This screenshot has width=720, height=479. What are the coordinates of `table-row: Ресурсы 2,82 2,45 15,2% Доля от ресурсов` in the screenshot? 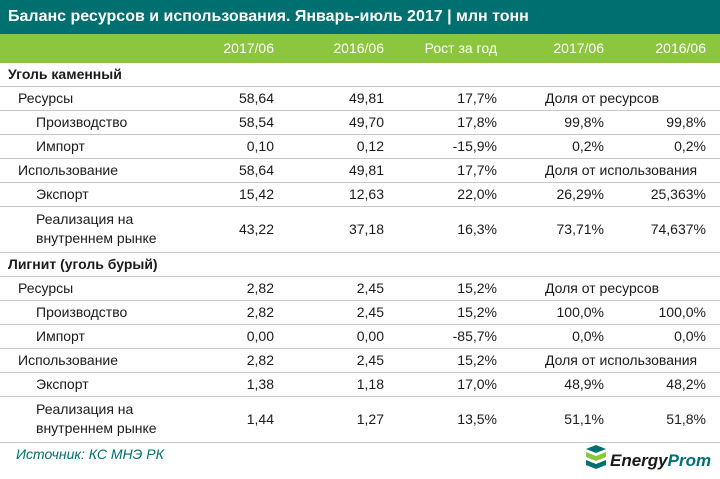 It's located at (360, 289).